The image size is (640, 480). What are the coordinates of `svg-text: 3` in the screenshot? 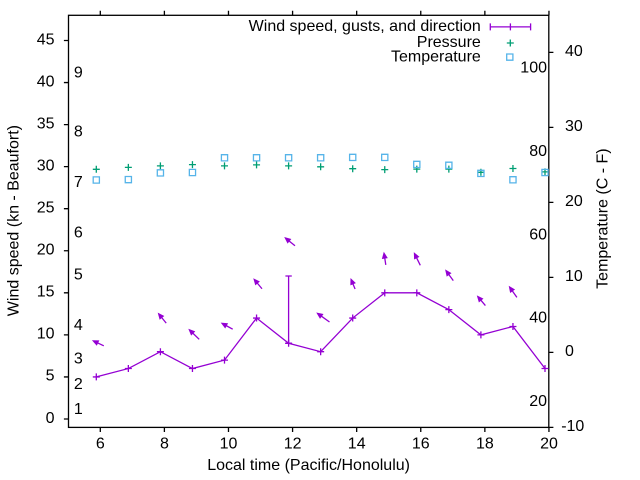 It's located at (78, 359).